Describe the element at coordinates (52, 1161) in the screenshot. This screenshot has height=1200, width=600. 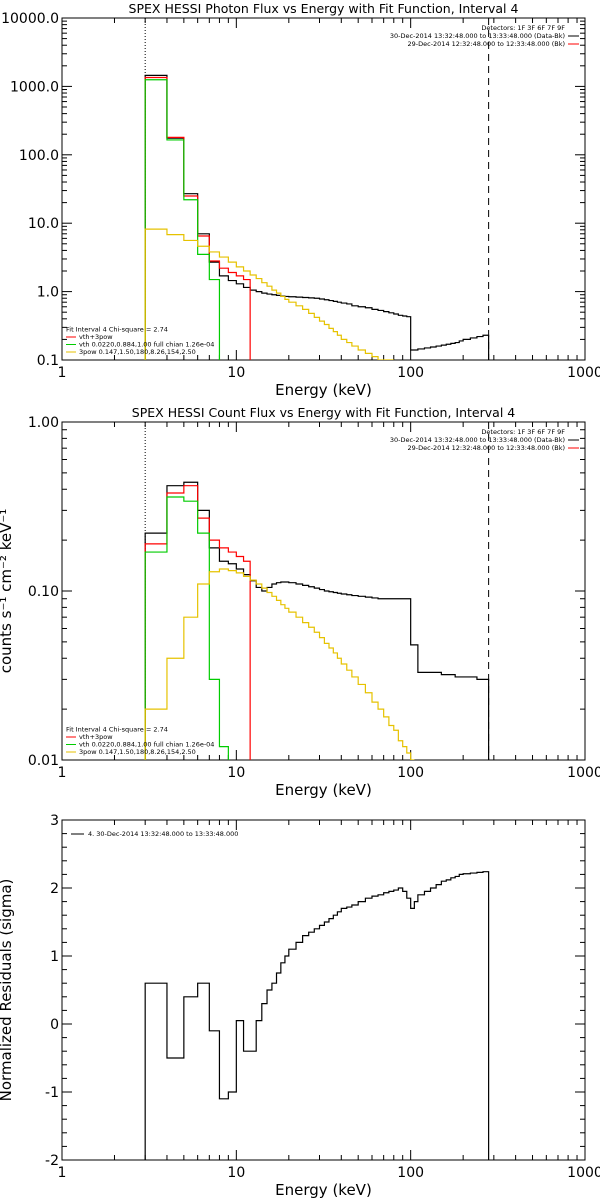
I see `y-tick-label: -2` at that location.